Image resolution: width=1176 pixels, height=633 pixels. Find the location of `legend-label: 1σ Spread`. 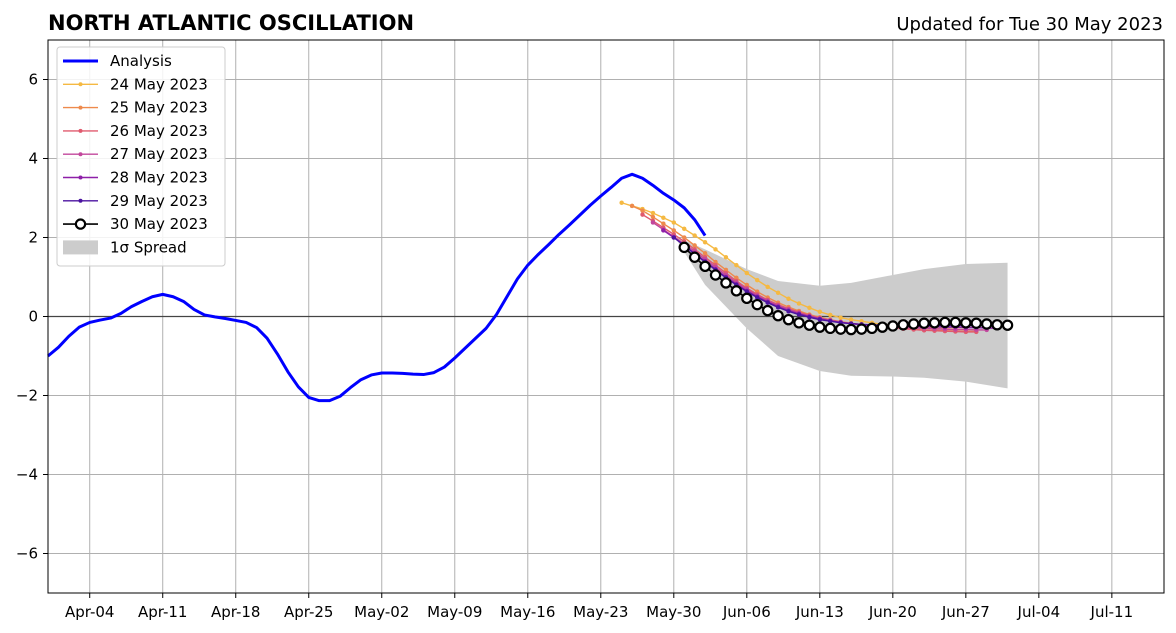

legend-label: 1σ Spread is located at coordinates (148, 247).